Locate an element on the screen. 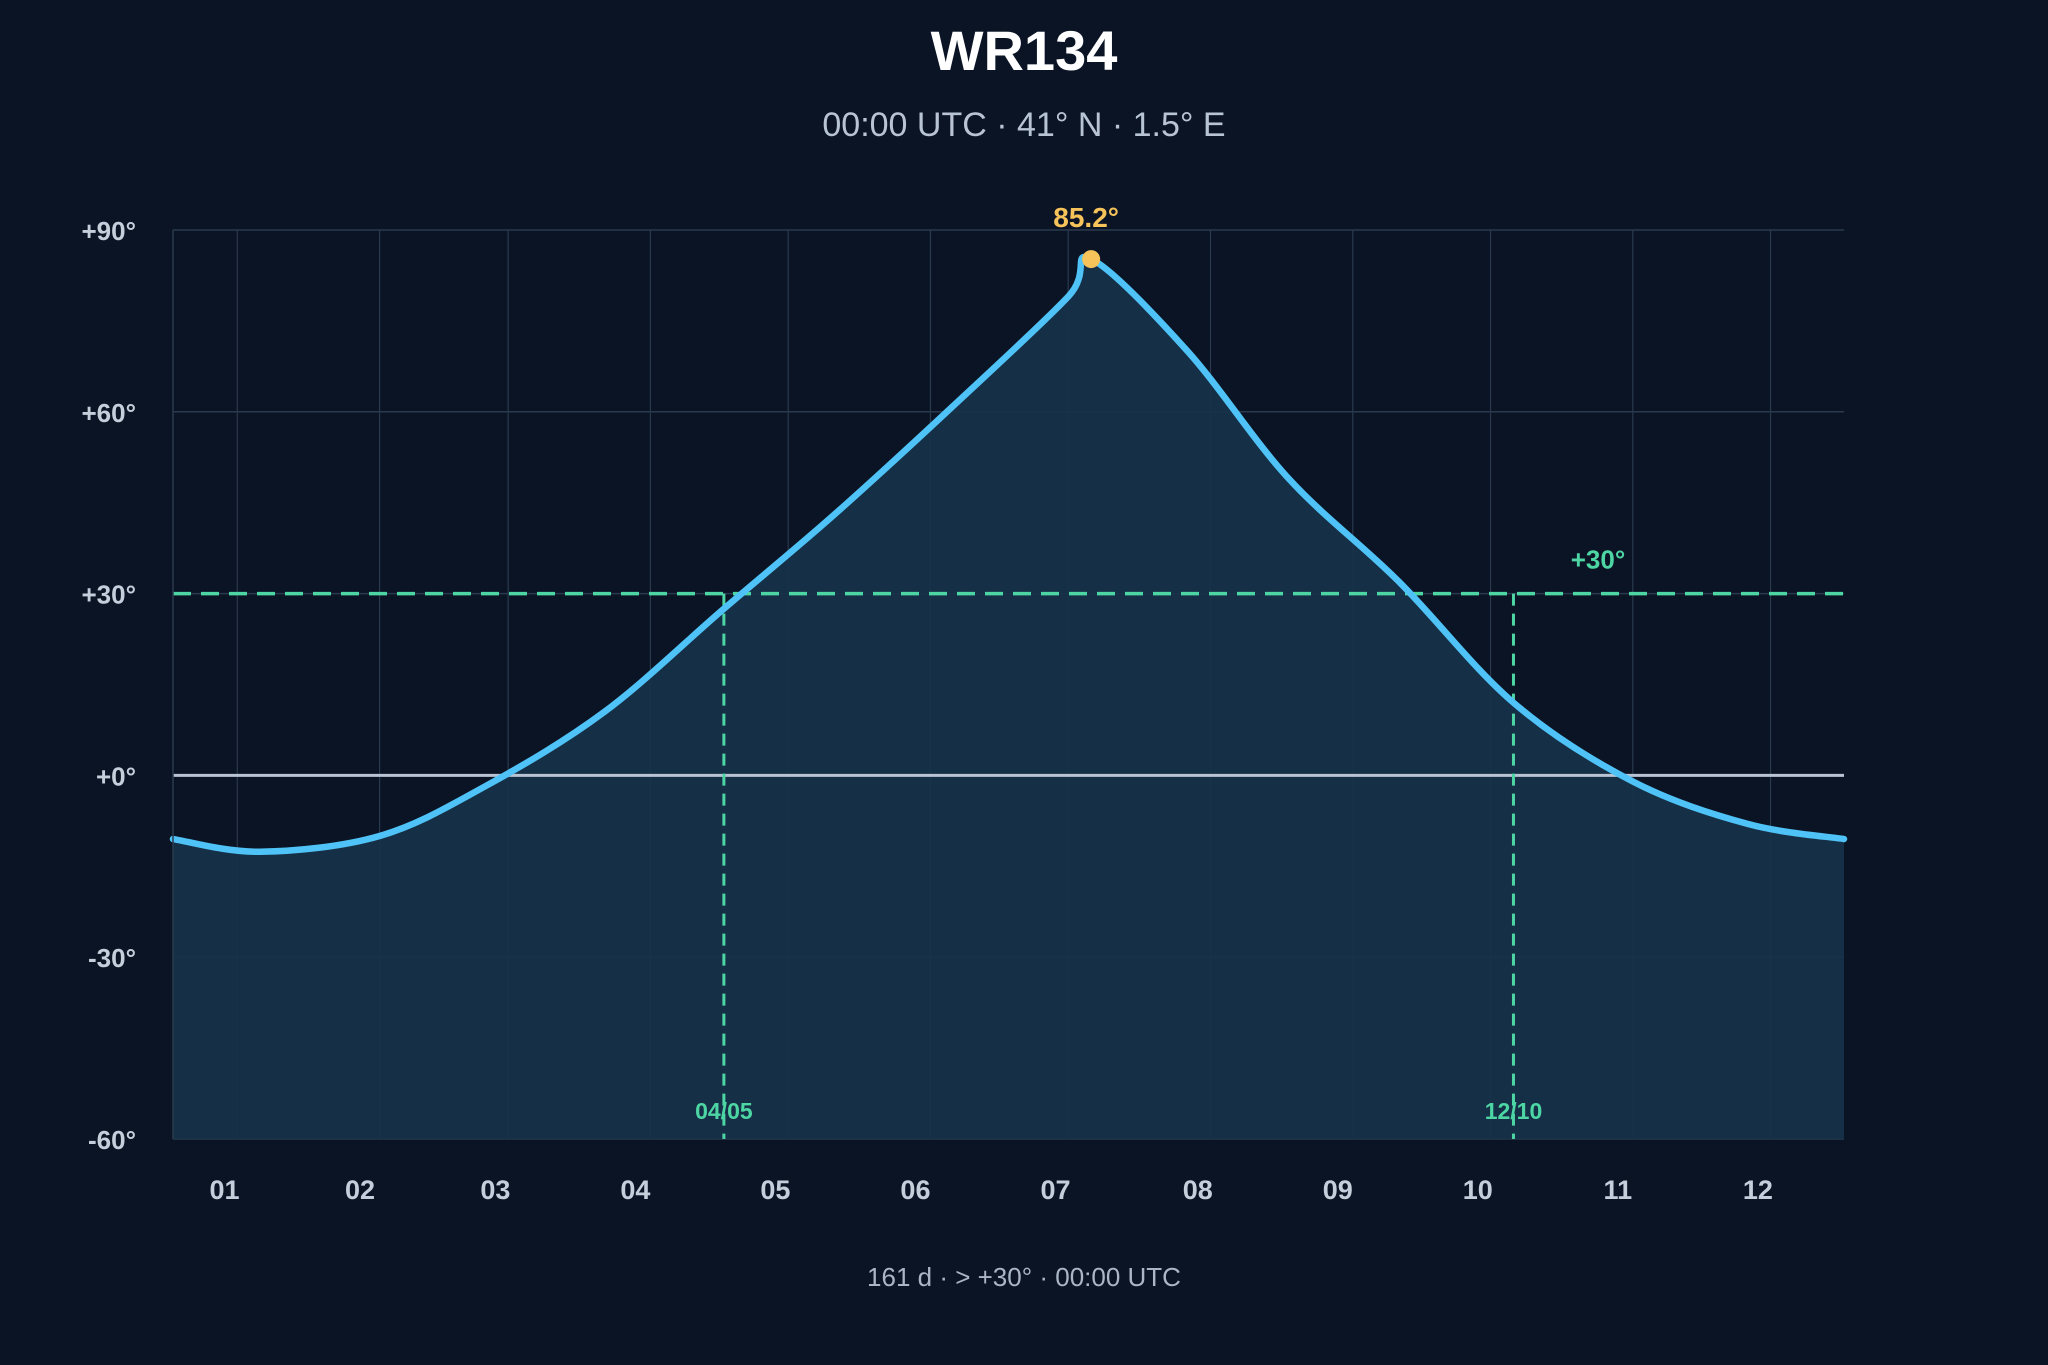  chart-subtitle: 00:00 UTC · 41° N · 1.5° E is located at coordinates (1024, 125).